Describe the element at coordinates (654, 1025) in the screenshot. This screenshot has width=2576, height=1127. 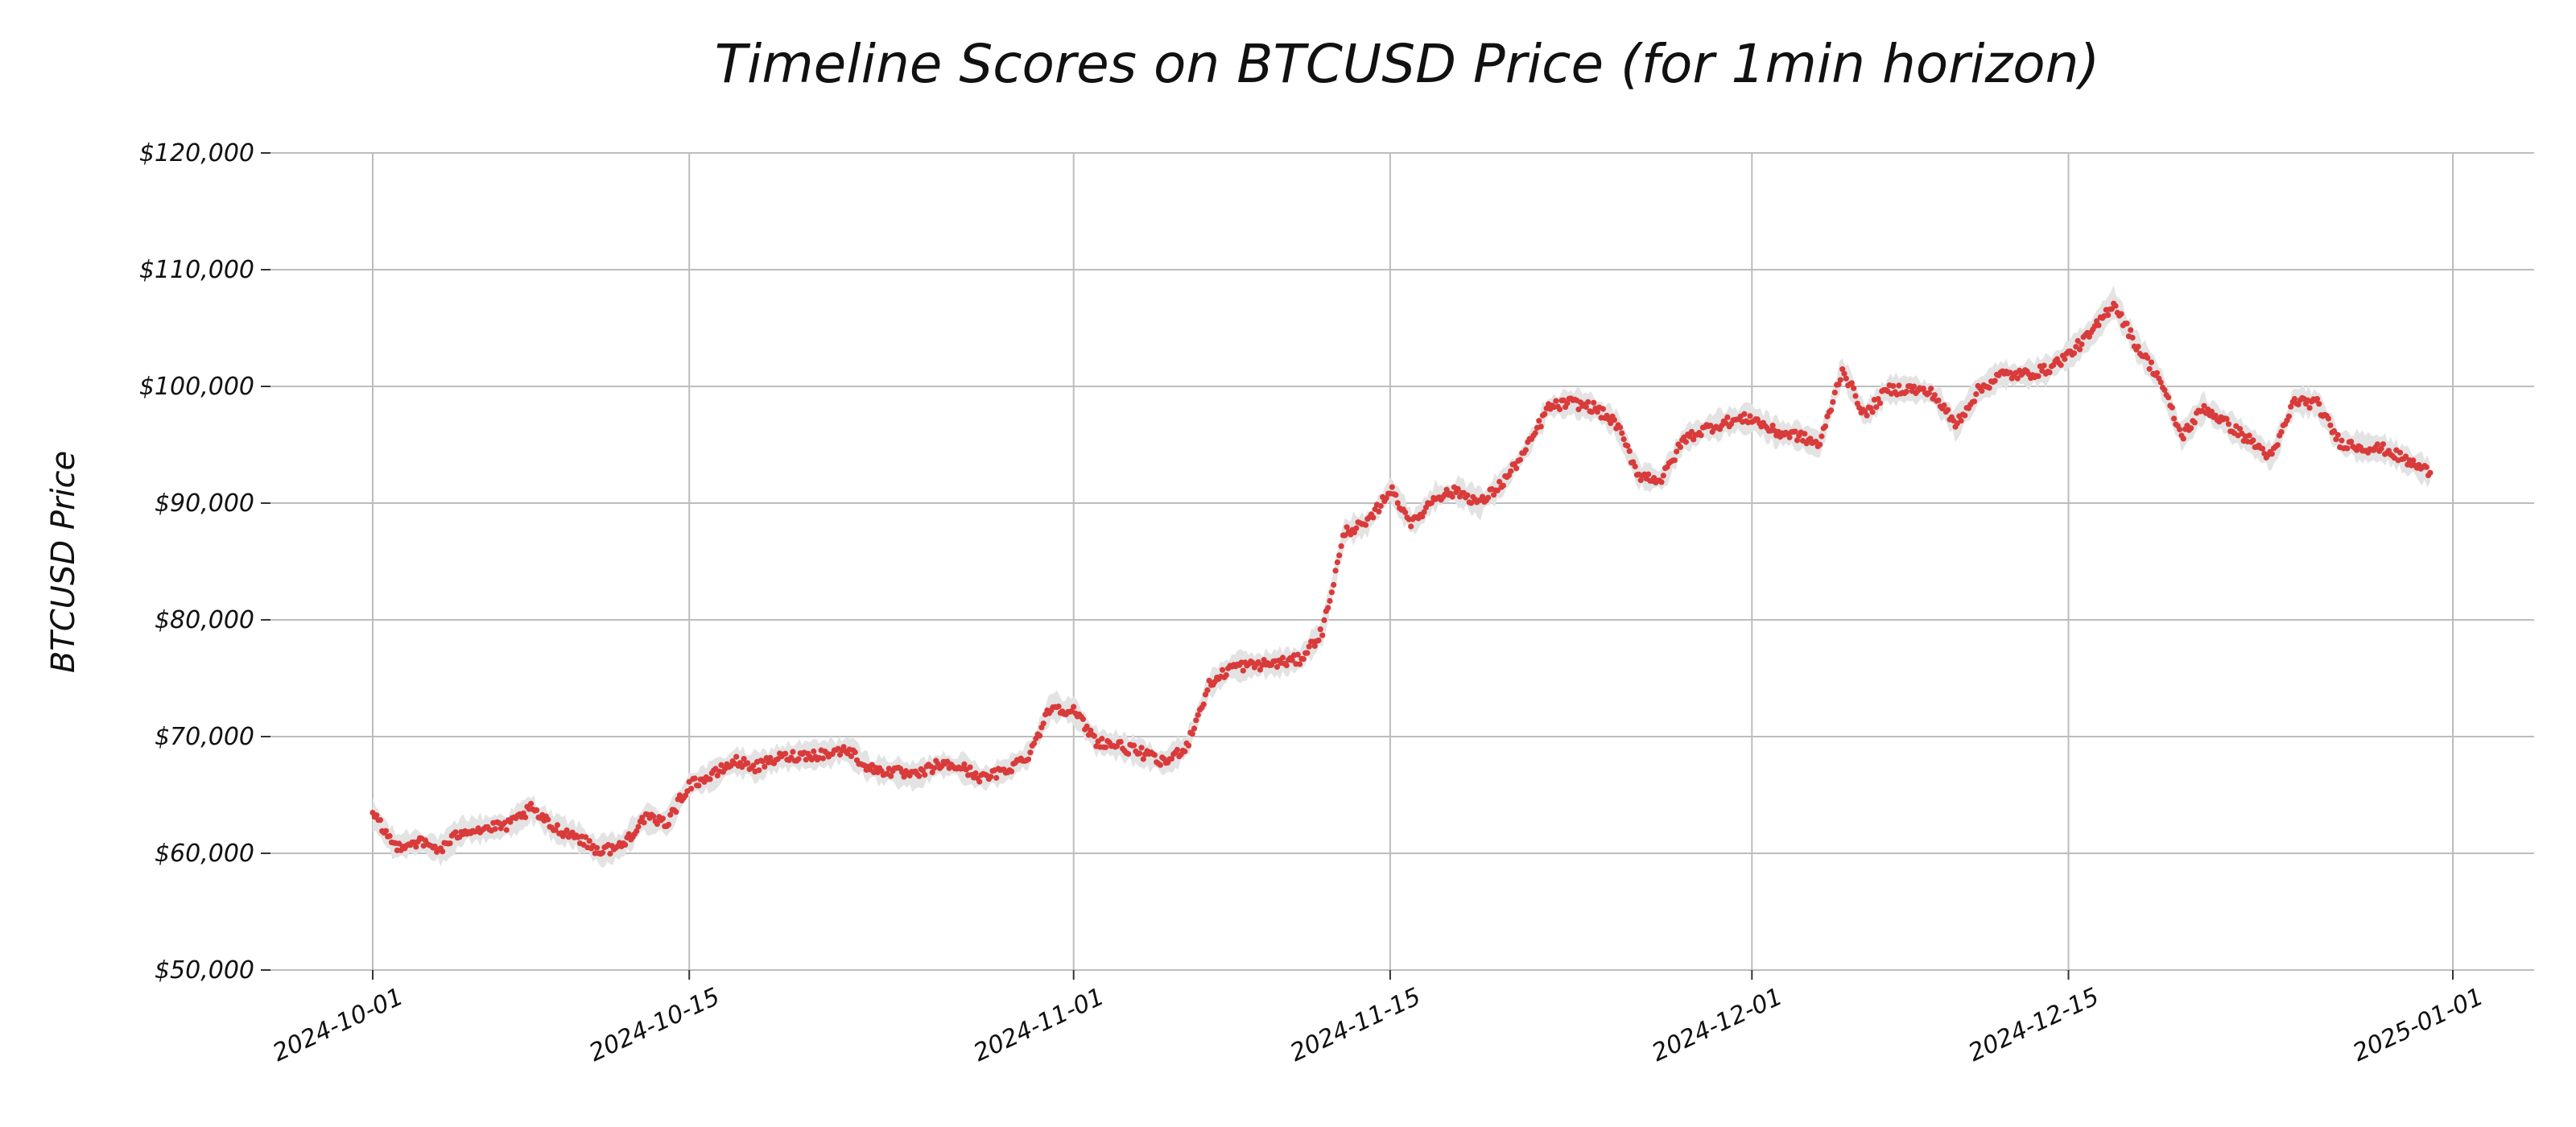
I see `x-tick-label: 2024-10-15` at that location.